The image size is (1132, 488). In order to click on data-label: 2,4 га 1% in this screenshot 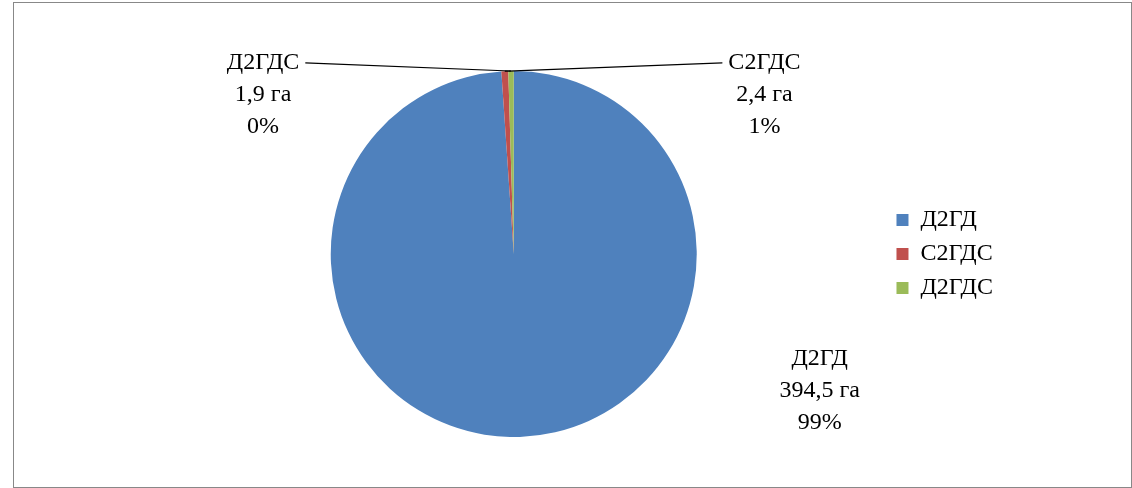, I will do `click(765, 109)`.